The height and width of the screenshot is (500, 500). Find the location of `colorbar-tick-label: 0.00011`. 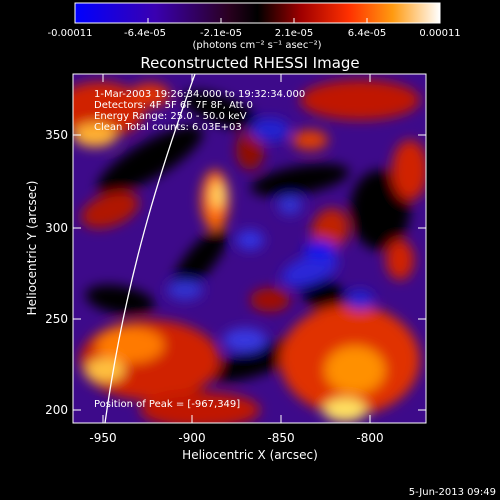

colorbar-tick-label: 0.00011 is located at coordinates (439, 33).